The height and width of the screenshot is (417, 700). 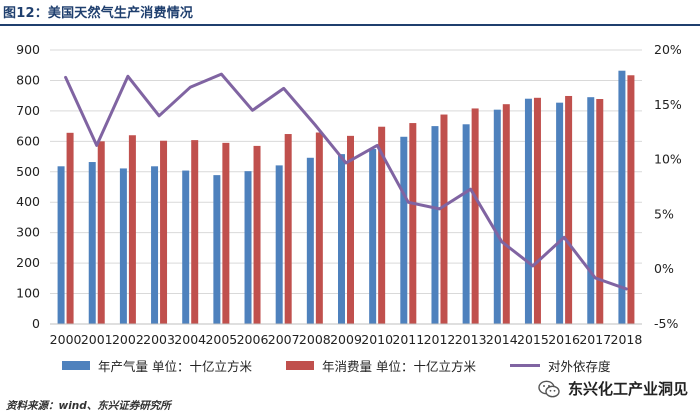 I want to click on x-tick-label: 2012, so click(x=440, y=339).